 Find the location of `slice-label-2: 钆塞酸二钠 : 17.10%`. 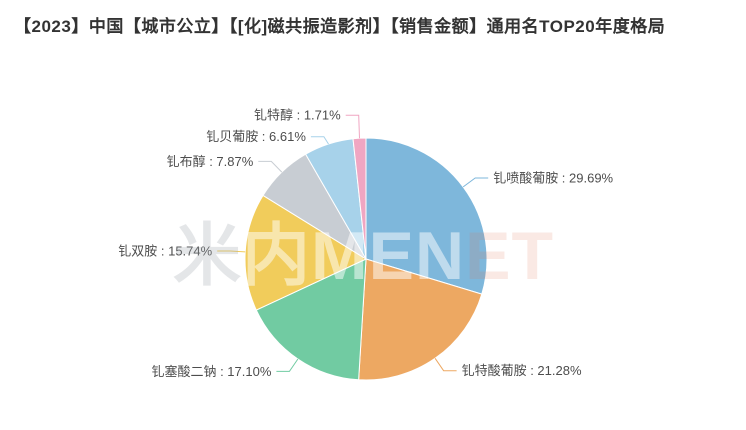

slice-label-2: 钆塞酸二钠 : 17.10% is located at coordinates (211, 371).